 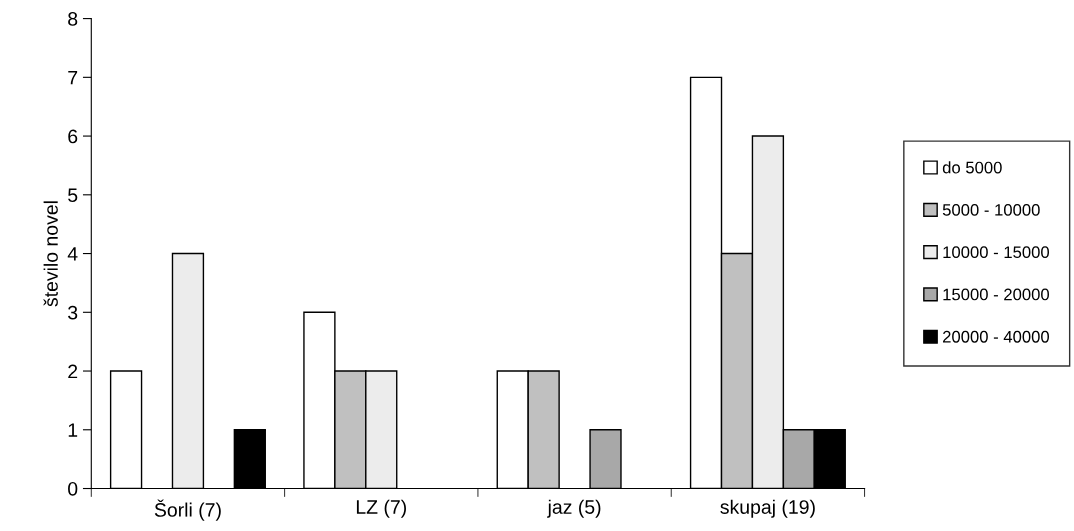 I want to click on y-tick-label: 3, so click(x=73, y=312).